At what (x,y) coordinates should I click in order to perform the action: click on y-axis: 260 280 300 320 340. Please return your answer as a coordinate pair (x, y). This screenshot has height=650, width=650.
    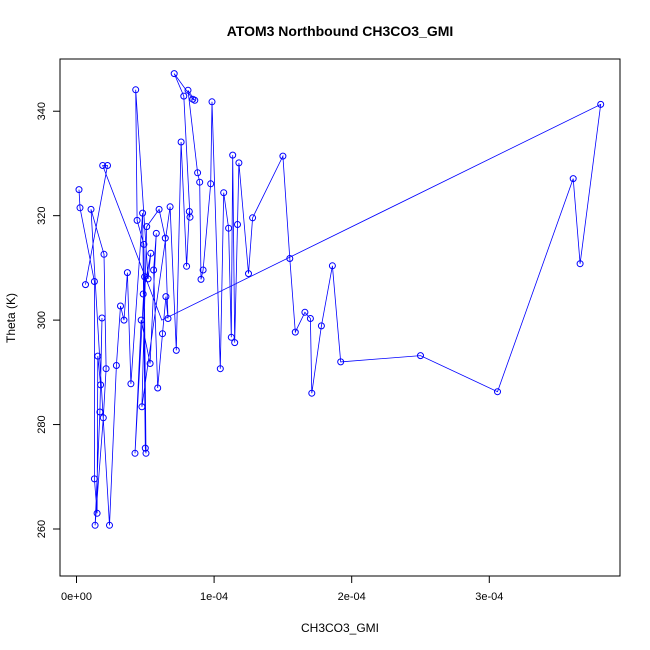
    Looking at the image, I should click on (48, 320).